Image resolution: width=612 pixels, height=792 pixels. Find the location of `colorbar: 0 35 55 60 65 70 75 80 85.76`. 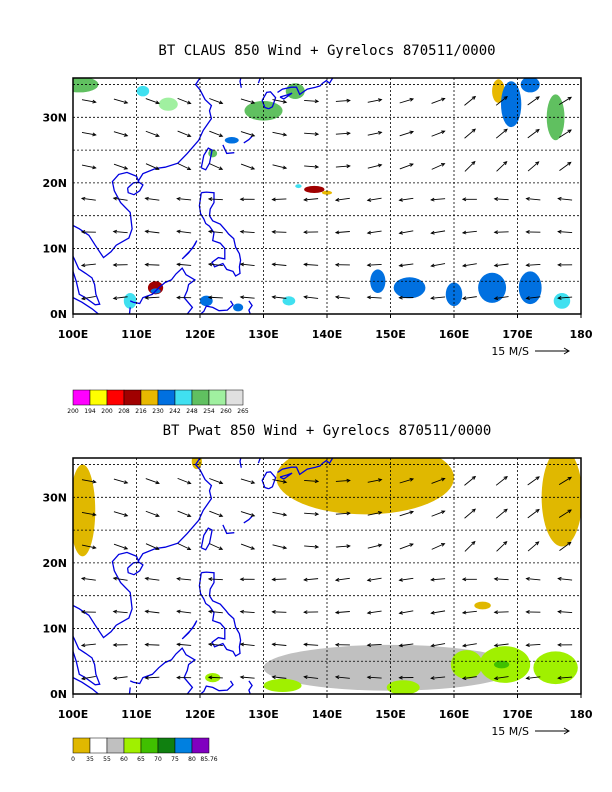

colorbar: 0 35 55 60 65 70 75 80 85.76 is located at coordinates (144, 750).